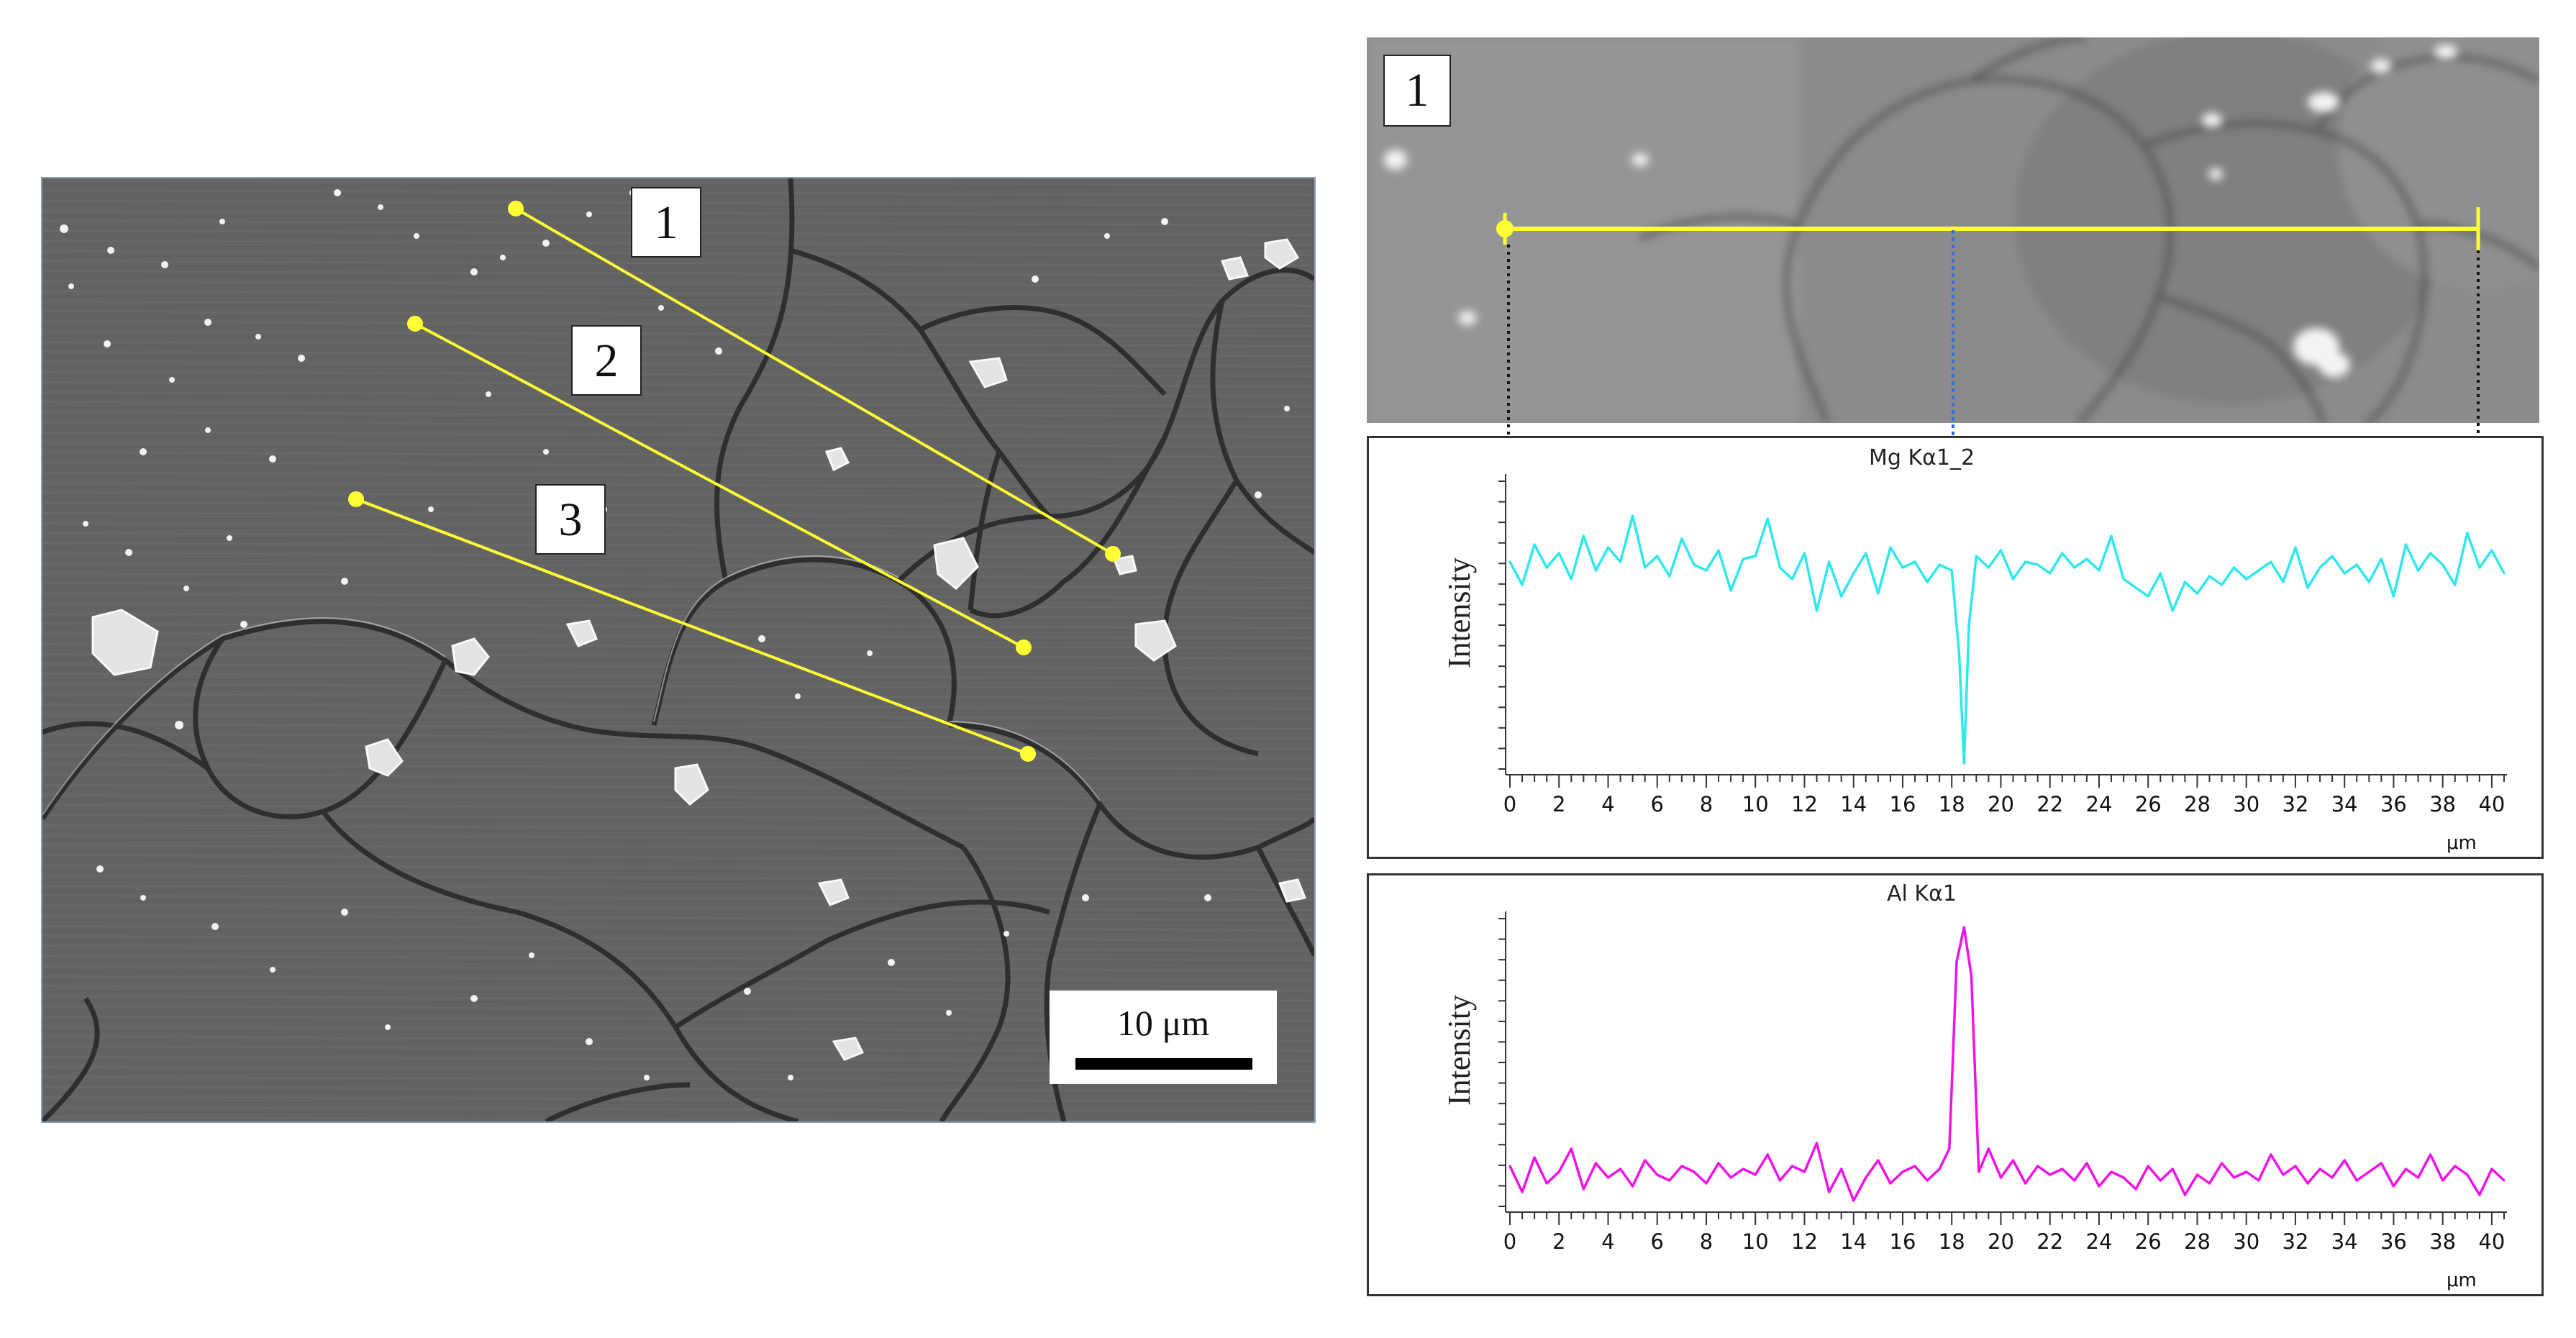  I want to click on mg-x-tick-label: 22, so click(2050, 804).